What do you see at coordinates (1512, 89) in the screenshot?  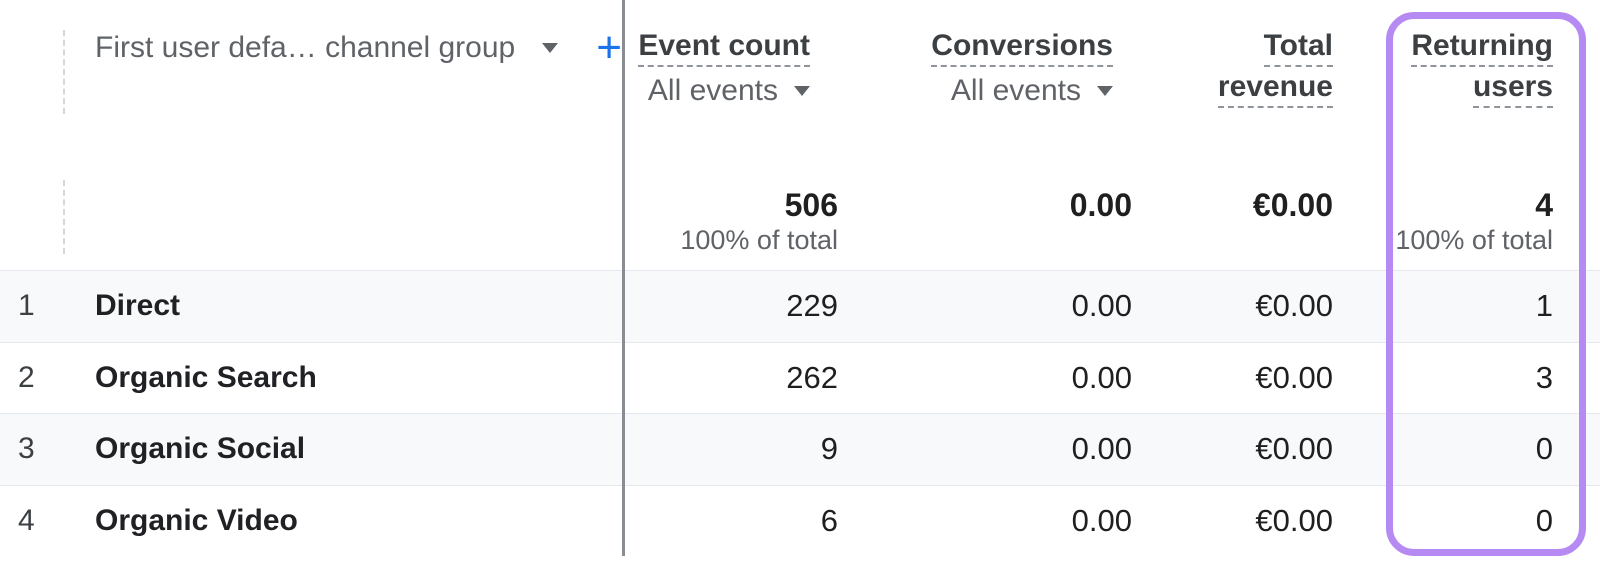 I see `returning-users-header-line2: users` at bounding box center [1512, 89].